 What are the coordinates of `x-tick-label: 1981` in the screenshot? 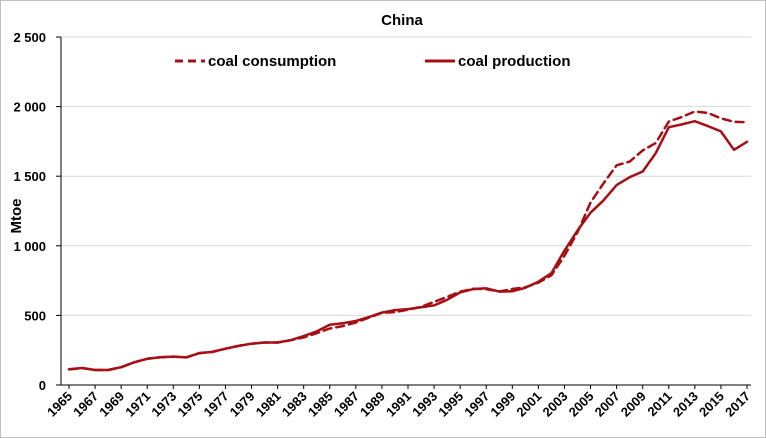 It's located at (268, 404).